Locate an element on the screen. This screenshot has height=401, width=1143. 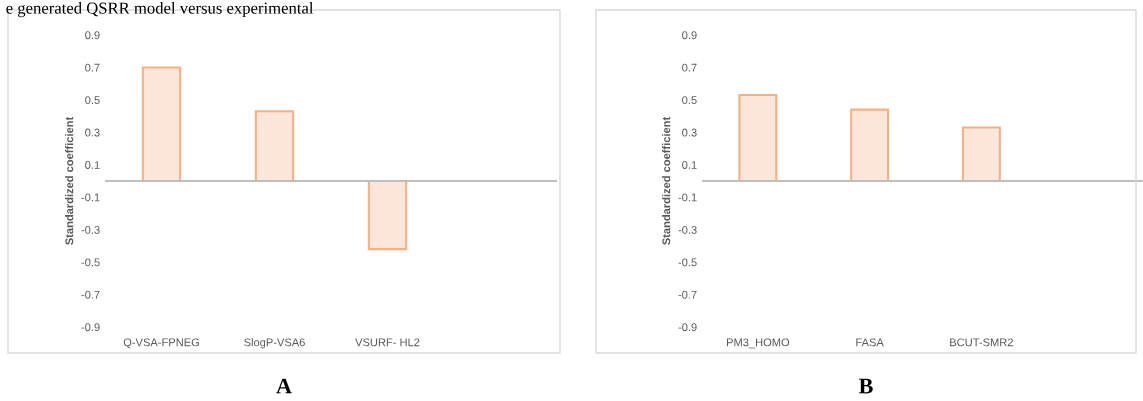
x-tick-label: PM3_HOMO is located at coordinates (758, 343).